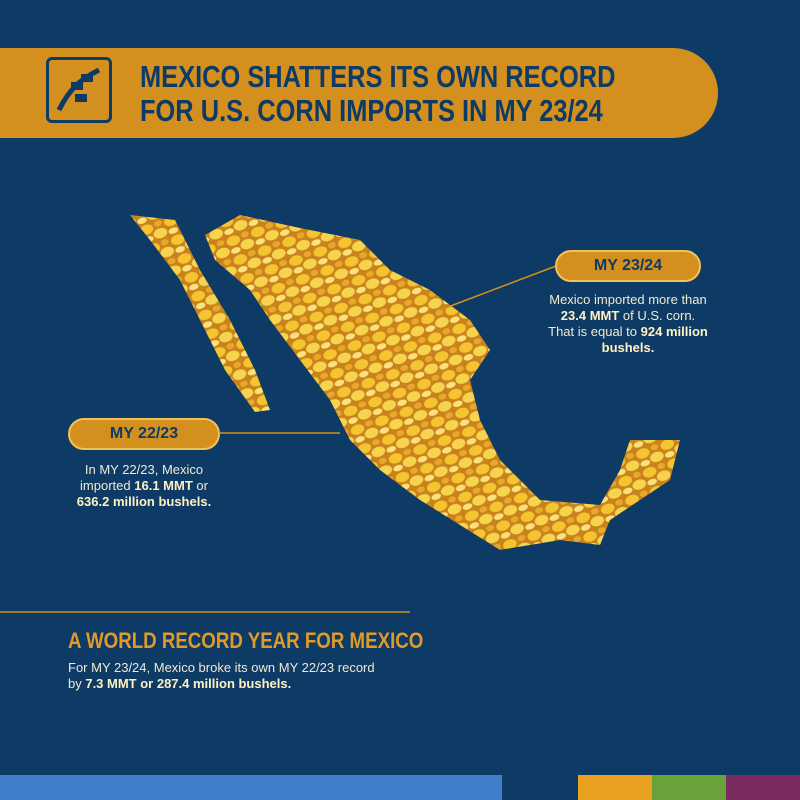  I want to click on text: 924 million bushels., so click(654, 339).